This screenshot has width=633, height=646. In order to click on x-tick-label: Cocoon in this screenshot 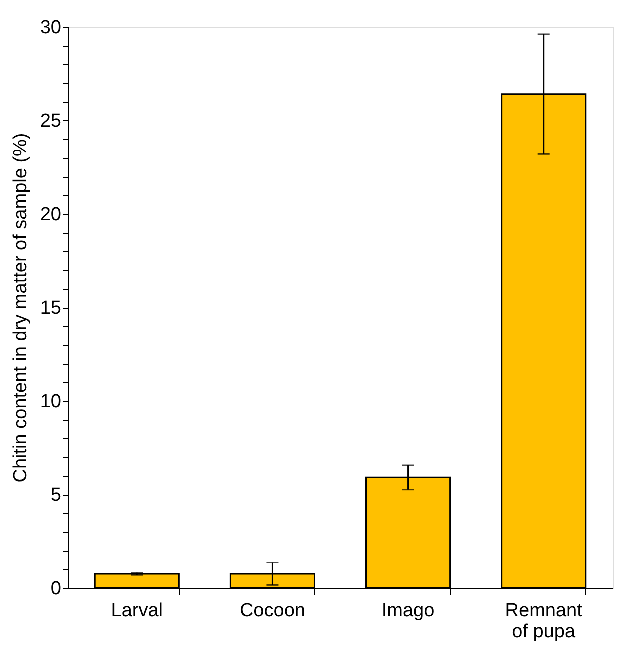, I will do `click(273, 611)`.